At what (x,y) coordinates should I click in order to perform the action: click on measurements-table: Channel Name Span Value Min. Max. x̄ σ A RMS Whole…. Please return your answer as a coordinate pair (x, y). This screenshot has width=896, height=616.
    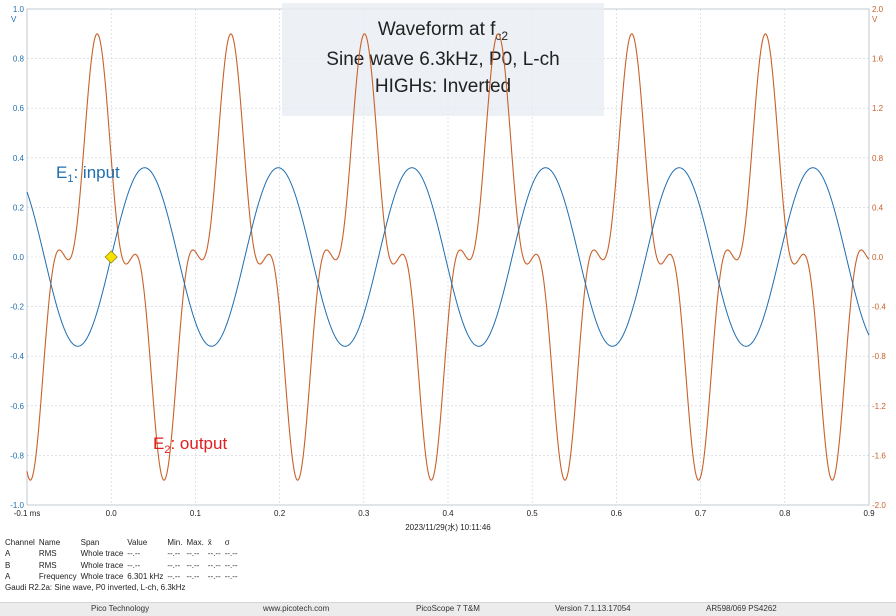
    Looking at the image, I should click on (123, 559).